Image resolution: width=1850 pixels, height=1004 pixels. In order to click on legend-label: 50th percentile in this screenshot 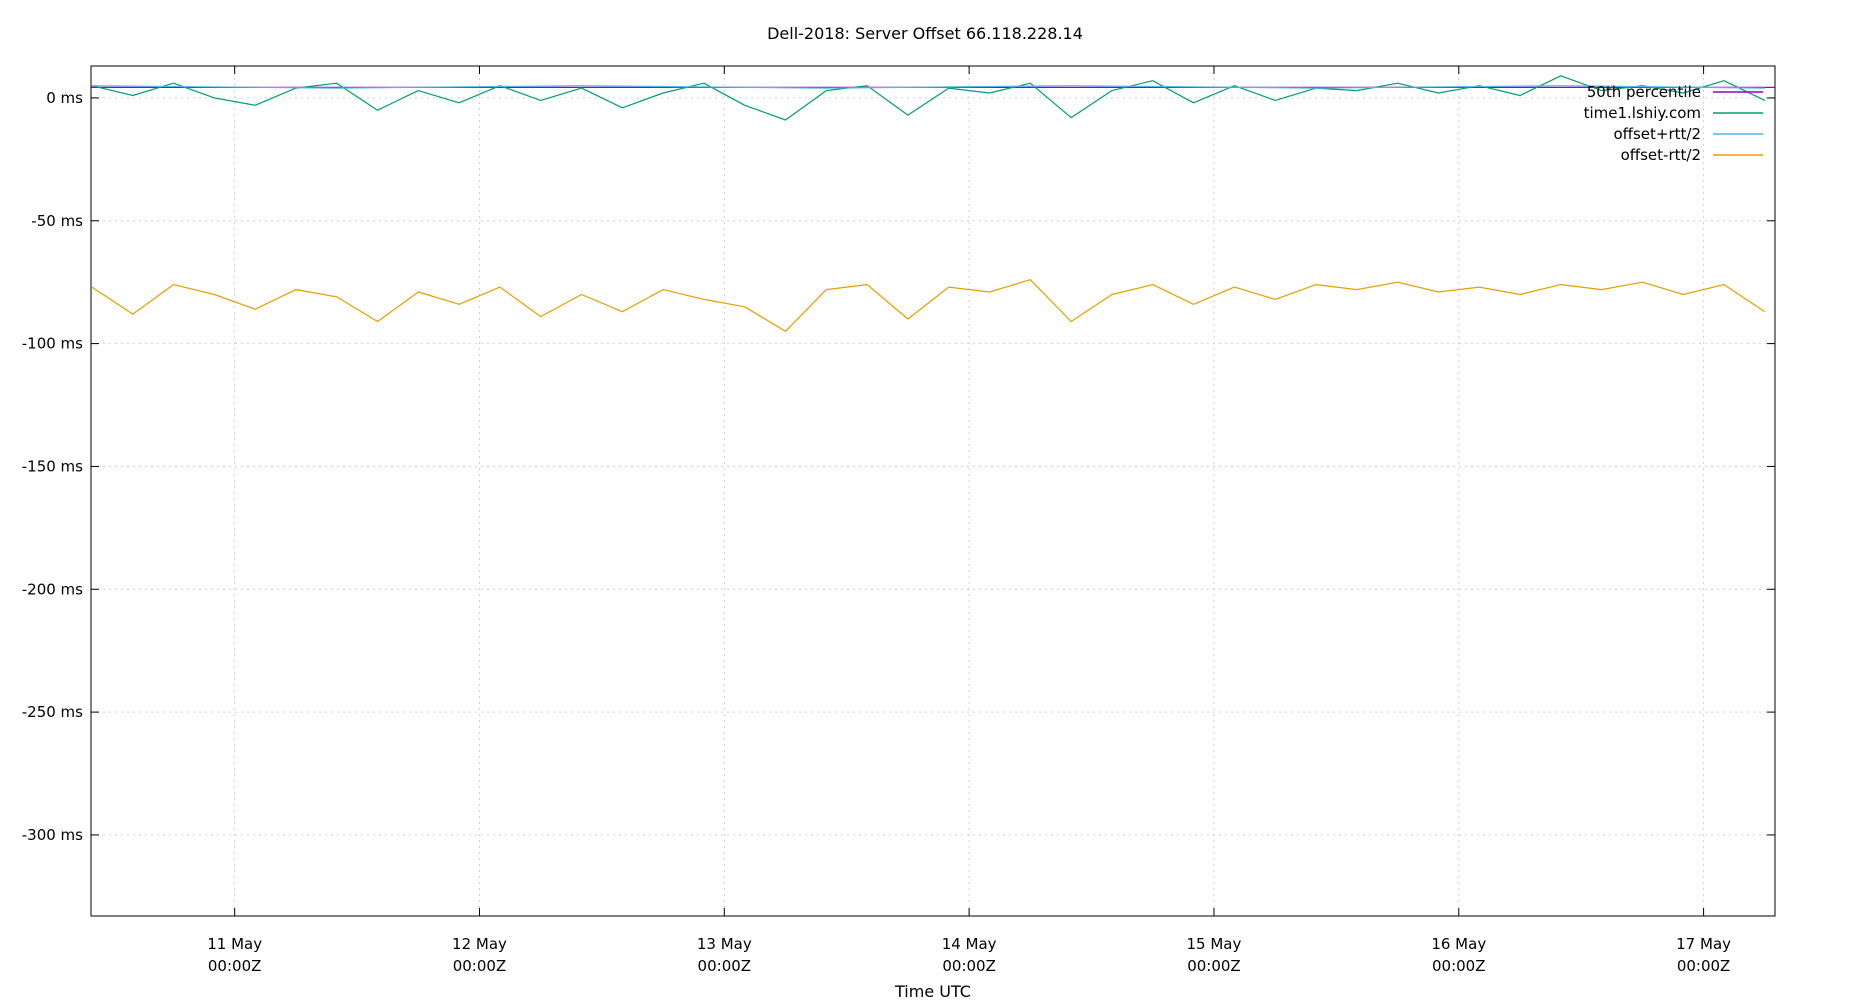, I will do `click(1644, 92)`.